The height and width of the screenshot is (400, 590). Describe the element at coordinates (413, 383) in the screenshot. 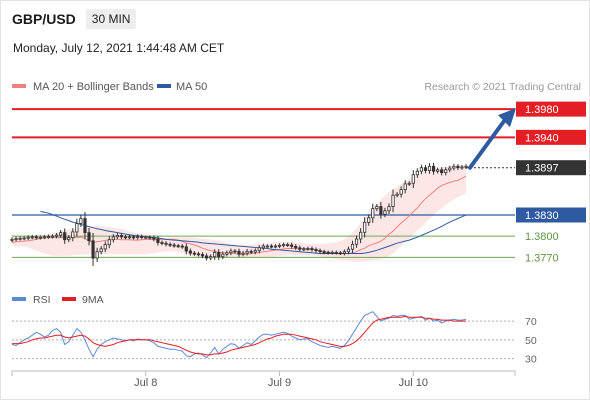

I see `x-axis-label-jul-10: Jul 10` at that location.